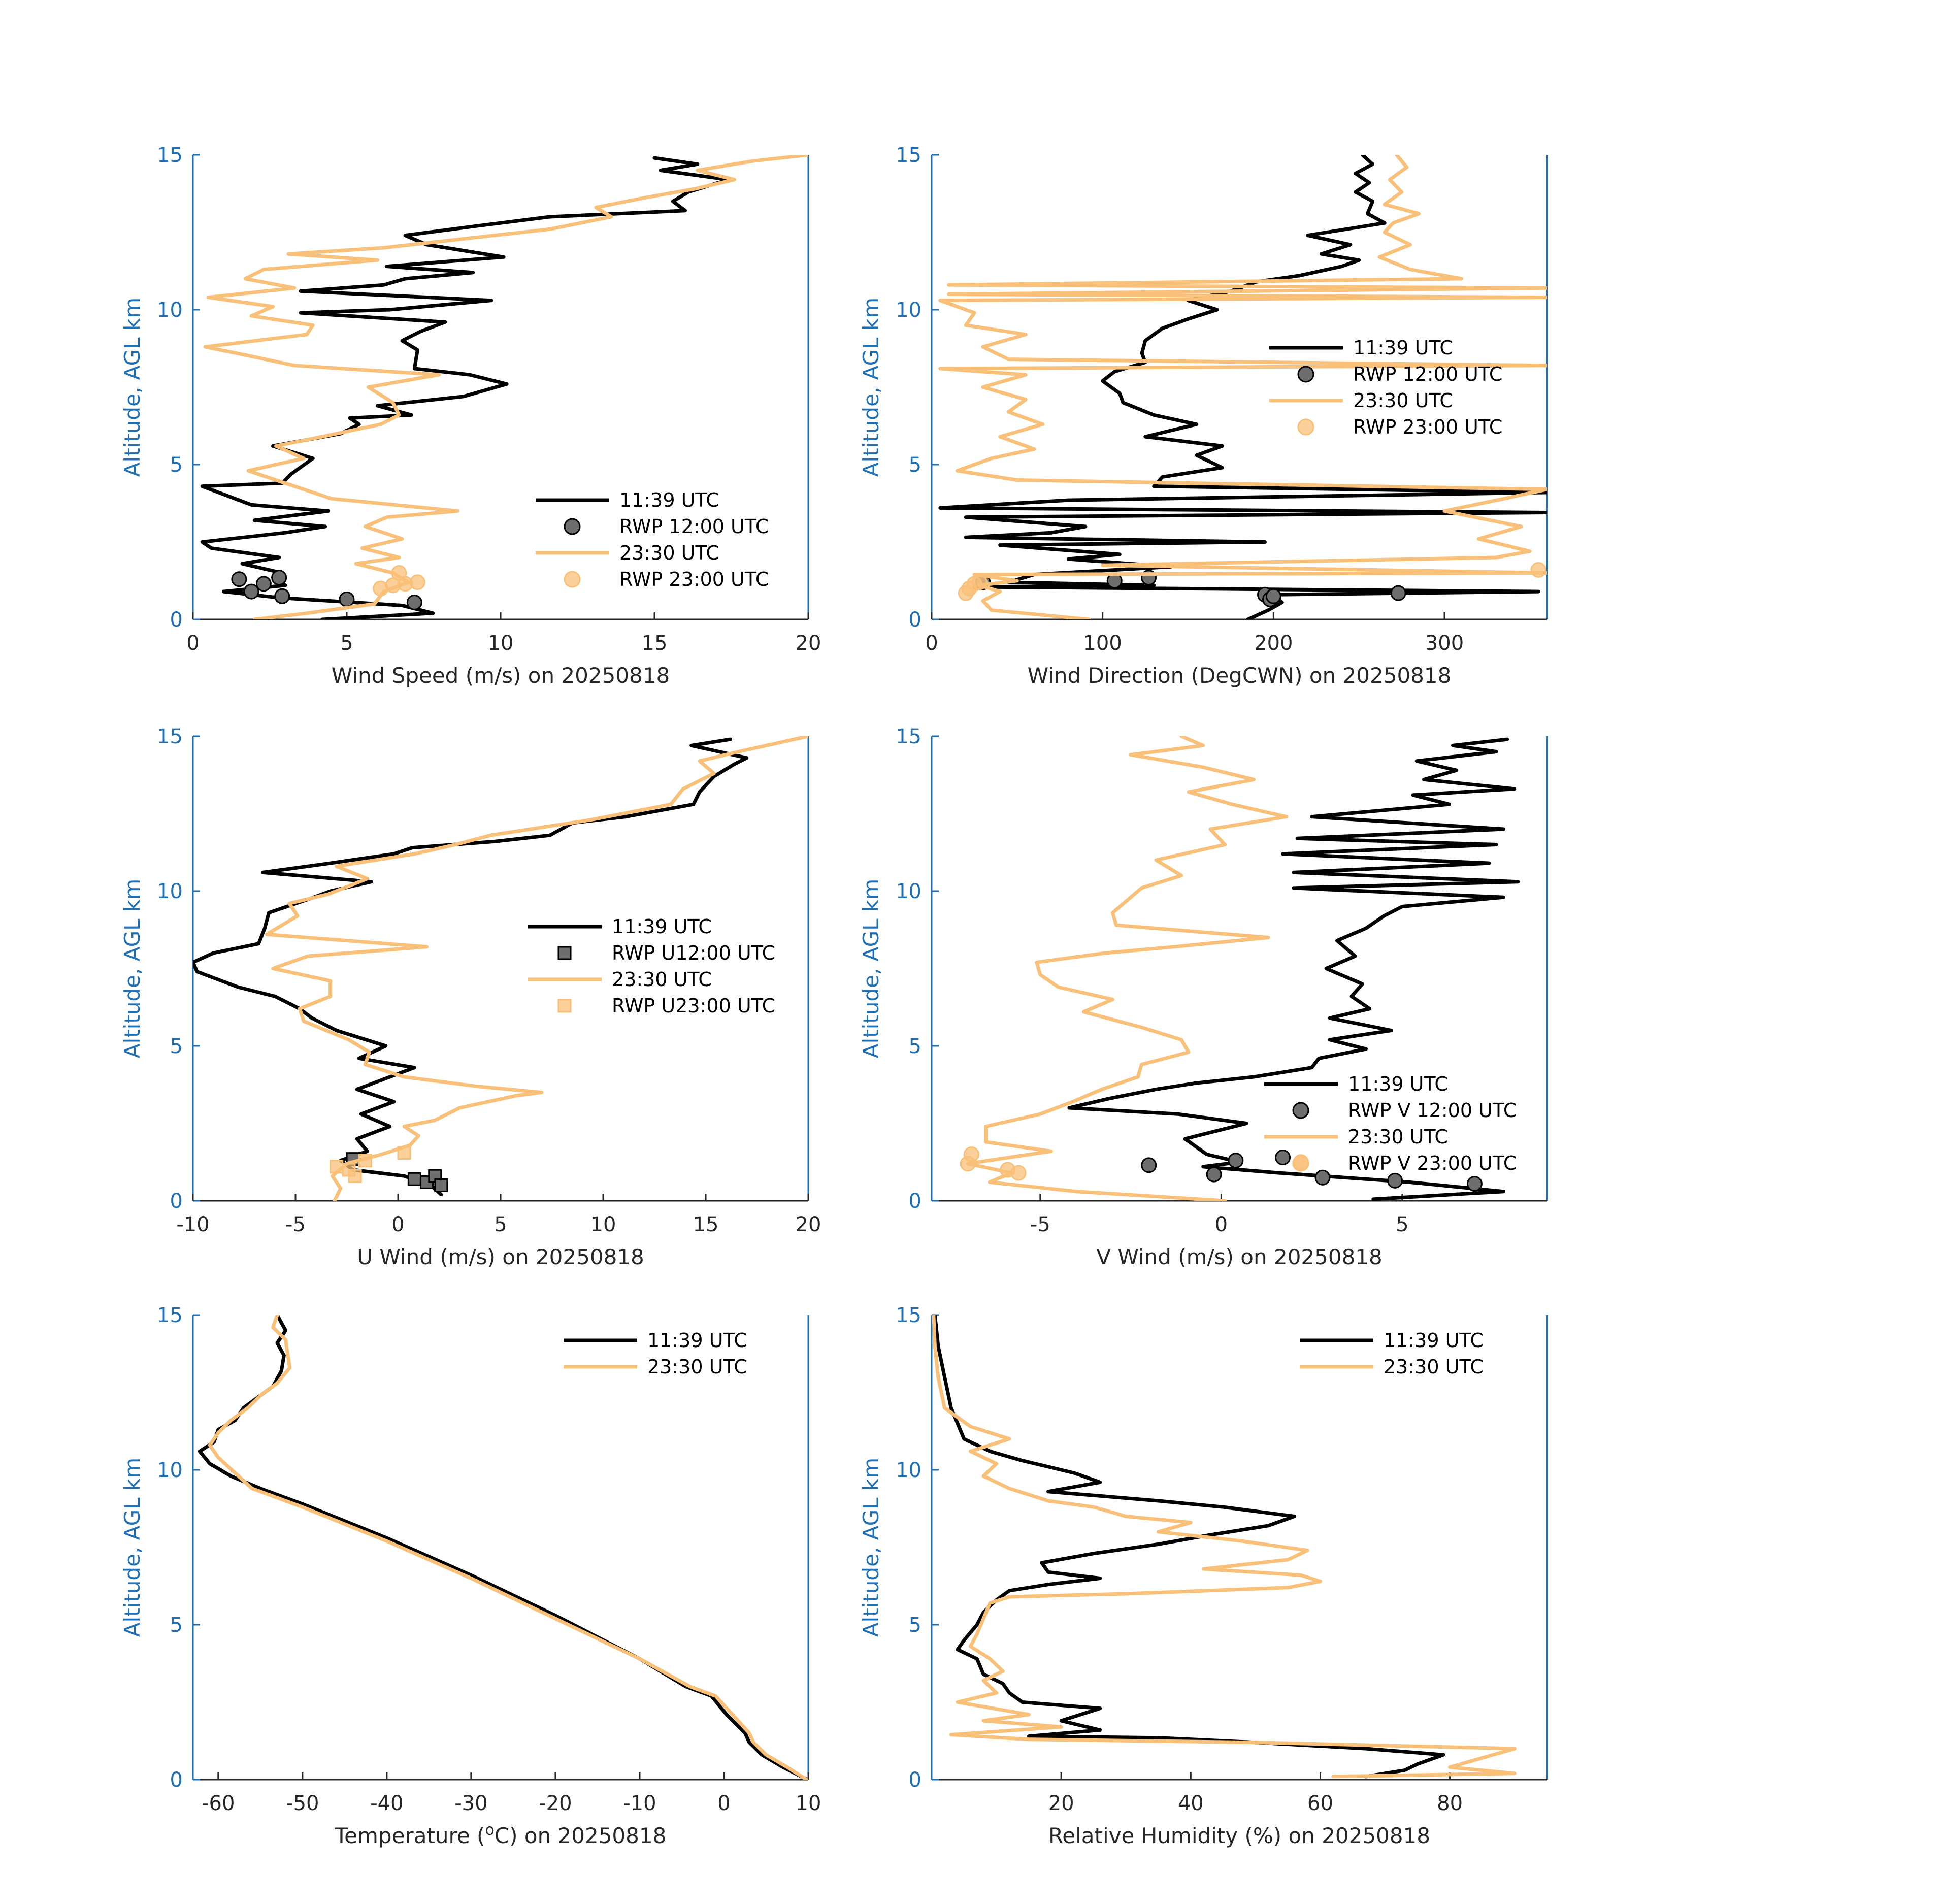 The image size is (1942, 1904). Describe the element at coordinates (1432, 1111) in the screenshot. I see `legend-label: RWP V 12:00 UTC` at that location.